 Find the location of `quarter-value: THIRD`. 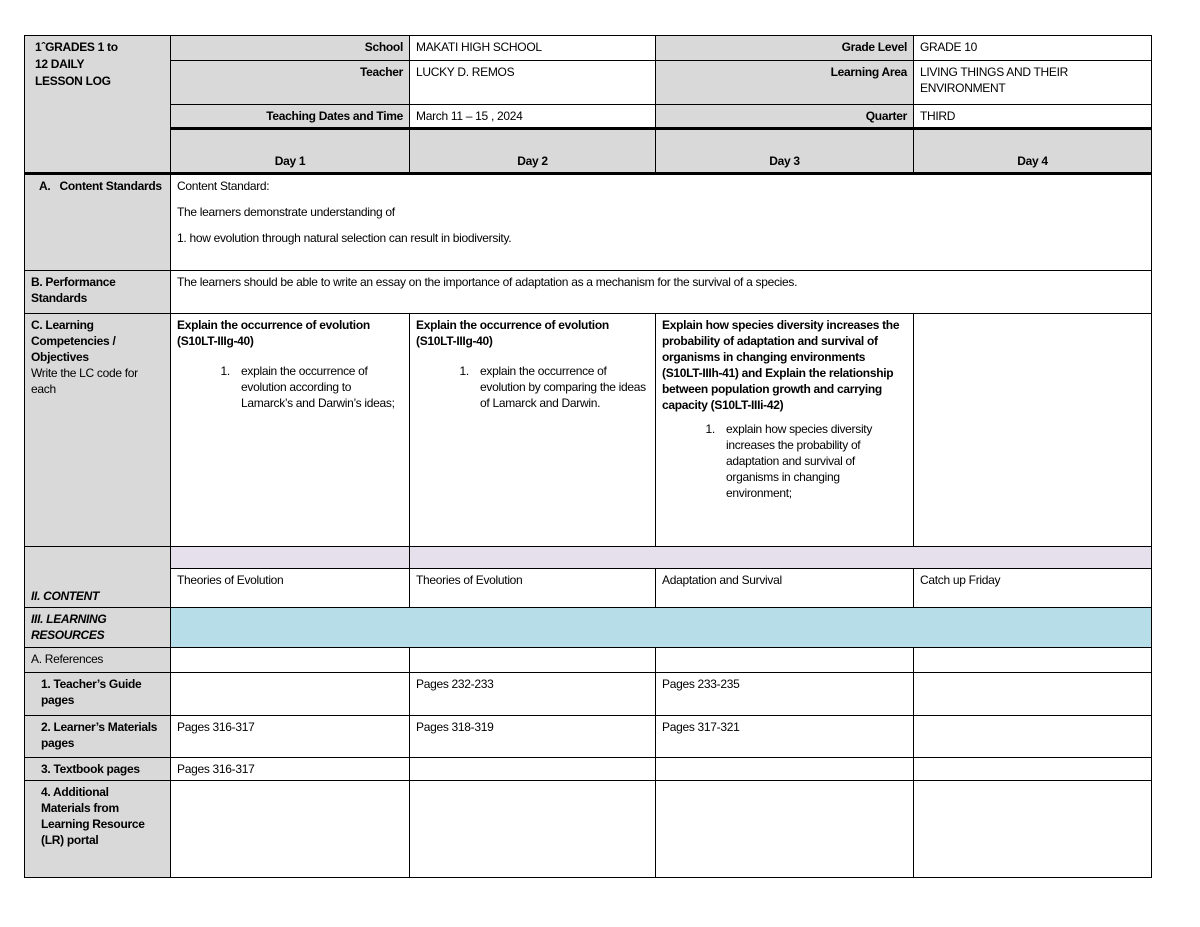

quarter-value: THIRD is located at coordinates (1032, 116).